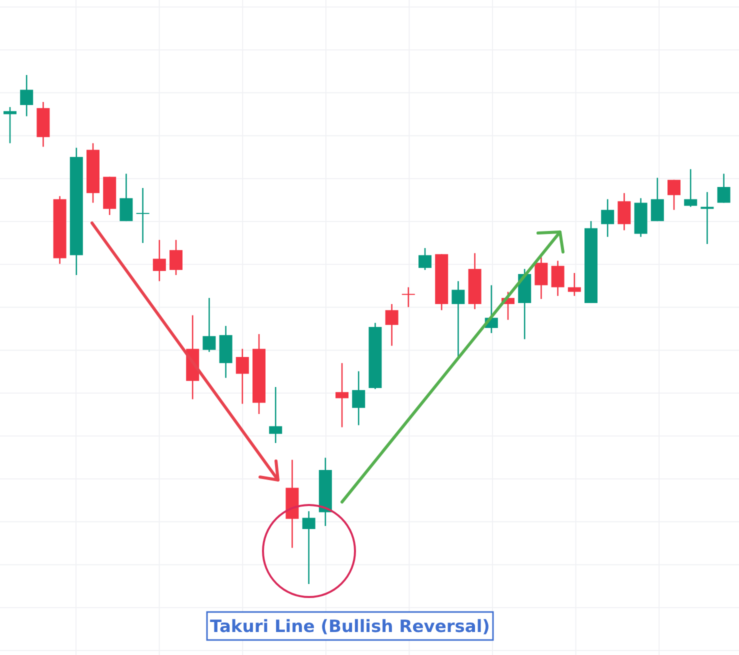 The height and width of the screenshot is (655, 739). What do you see at coordinates (350, 627) in the screenshot?
I see `text: Takuri Line (Bullish Reversal)` at bounding box center [350, 627].